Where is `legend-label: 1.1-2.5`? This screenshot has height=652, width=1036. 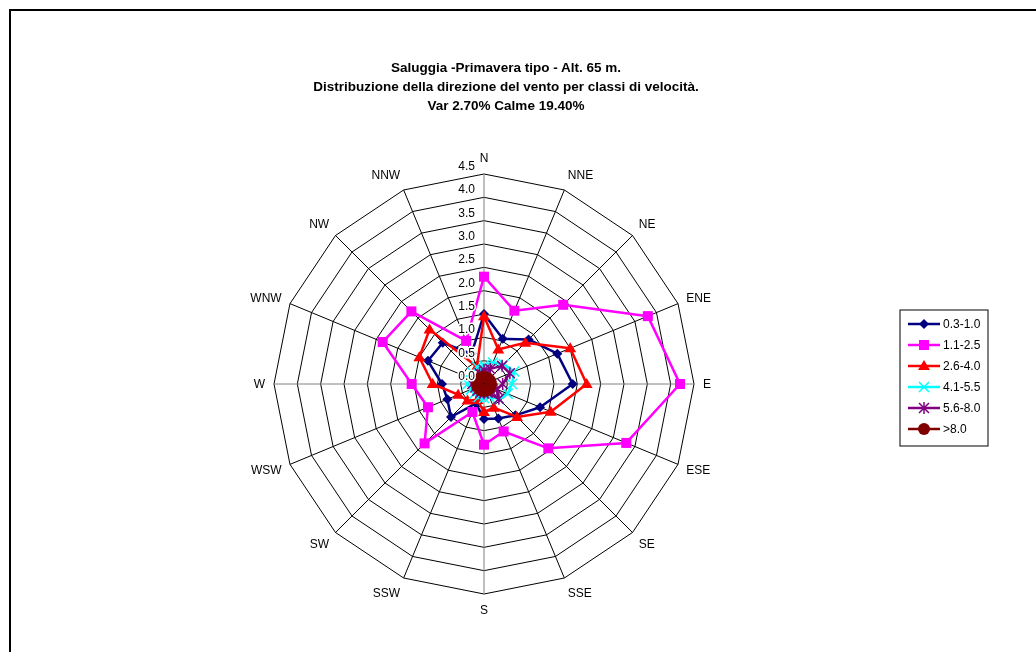
legend-label: 1.1-2.5 is located at coordinates (962, 345).